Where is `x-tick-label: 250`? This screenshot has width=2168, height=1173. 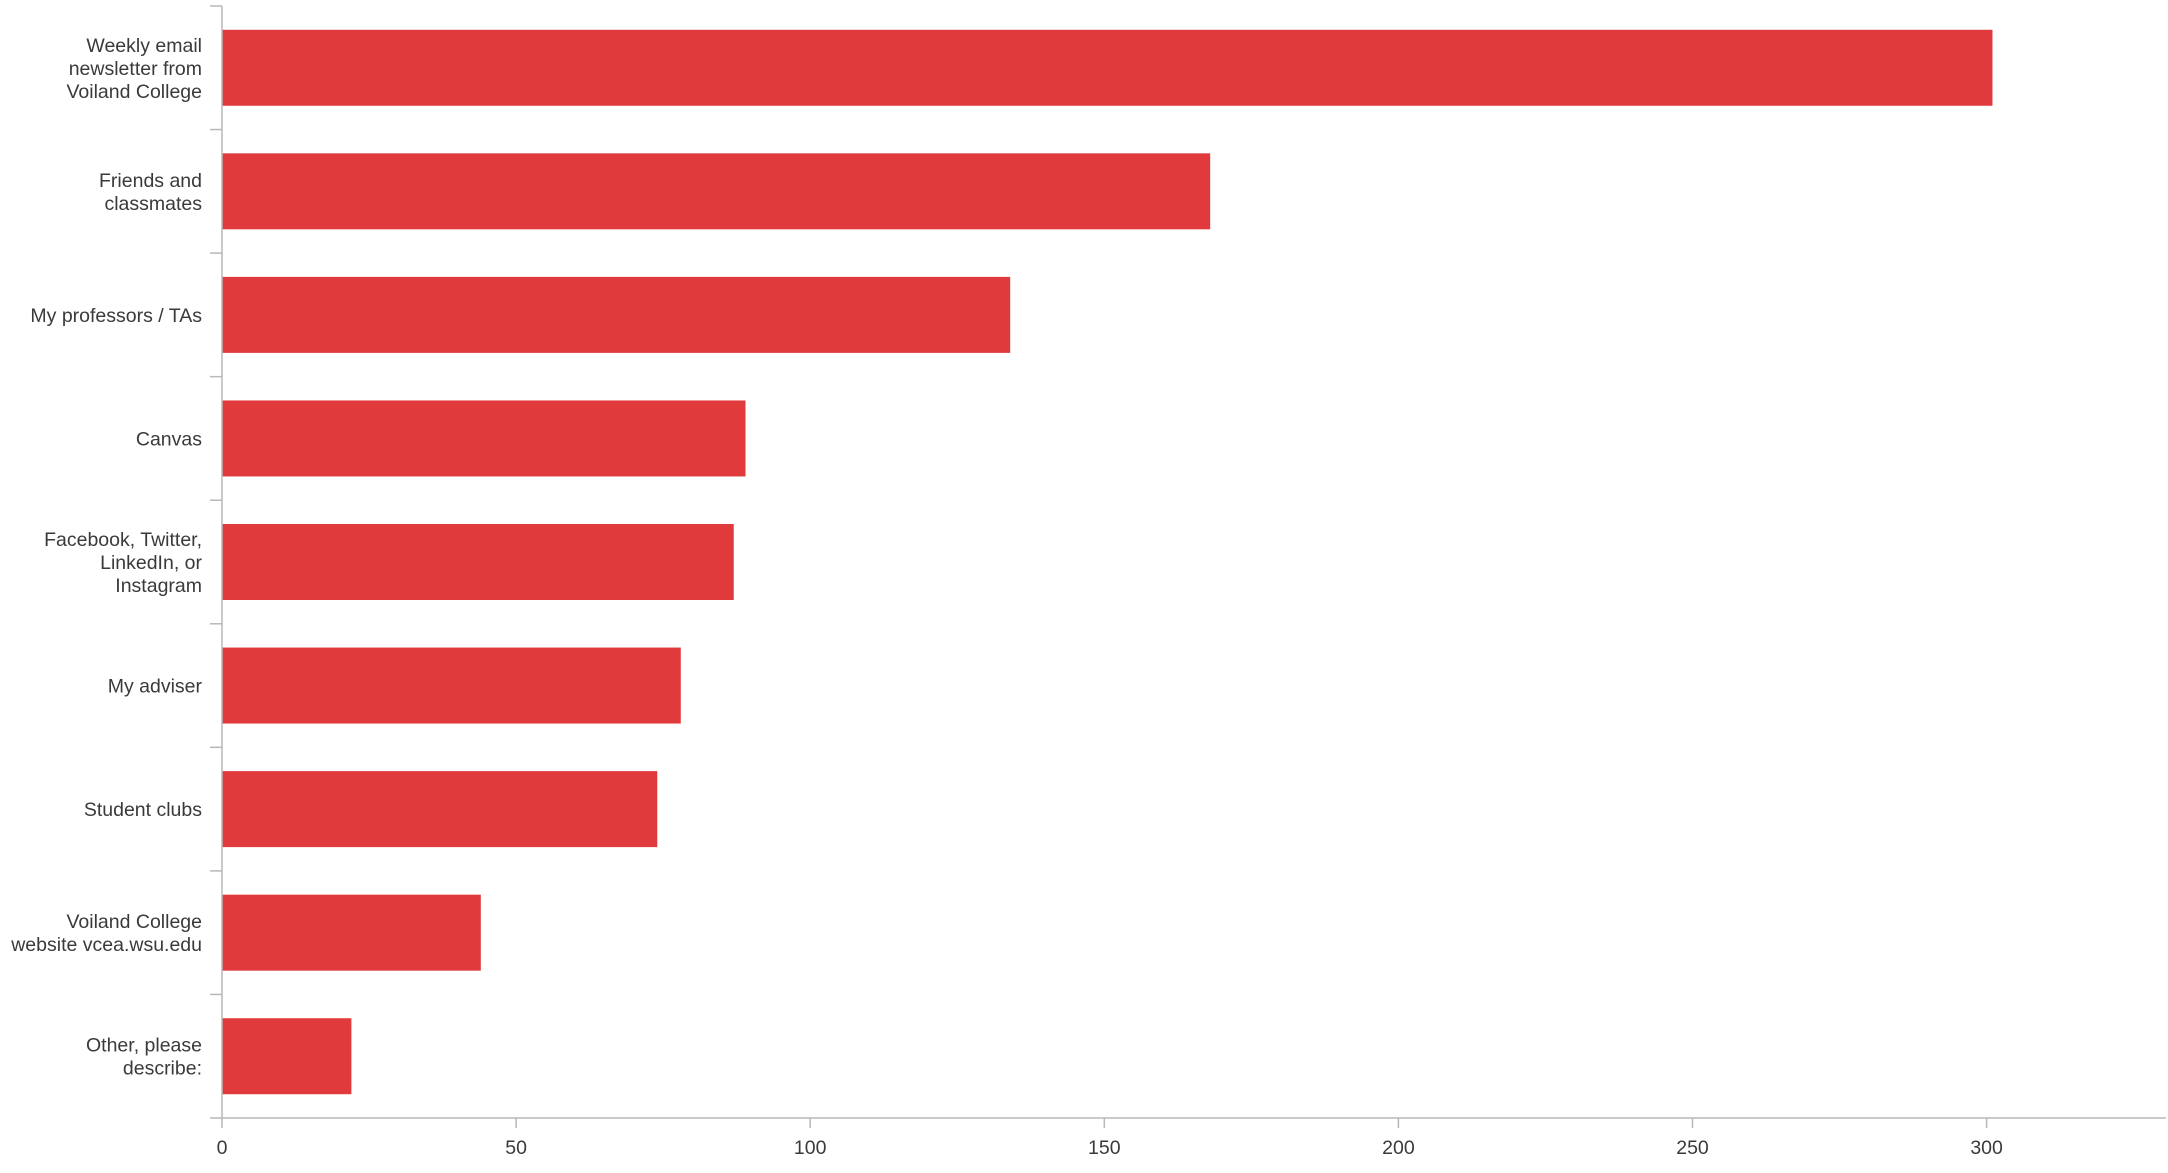
x-tick-label: 250 is located at coordinates (1692, 1148).